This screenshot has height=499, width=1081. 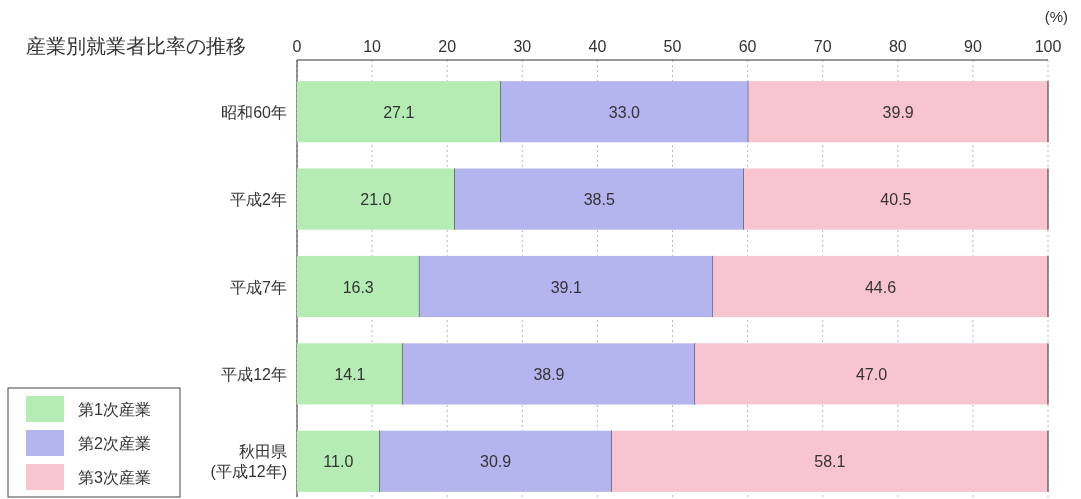 What do you see at coordinates (376, 200) in the screenshot?
I see `data-label: 21.0` at bounding box center [376, 200].